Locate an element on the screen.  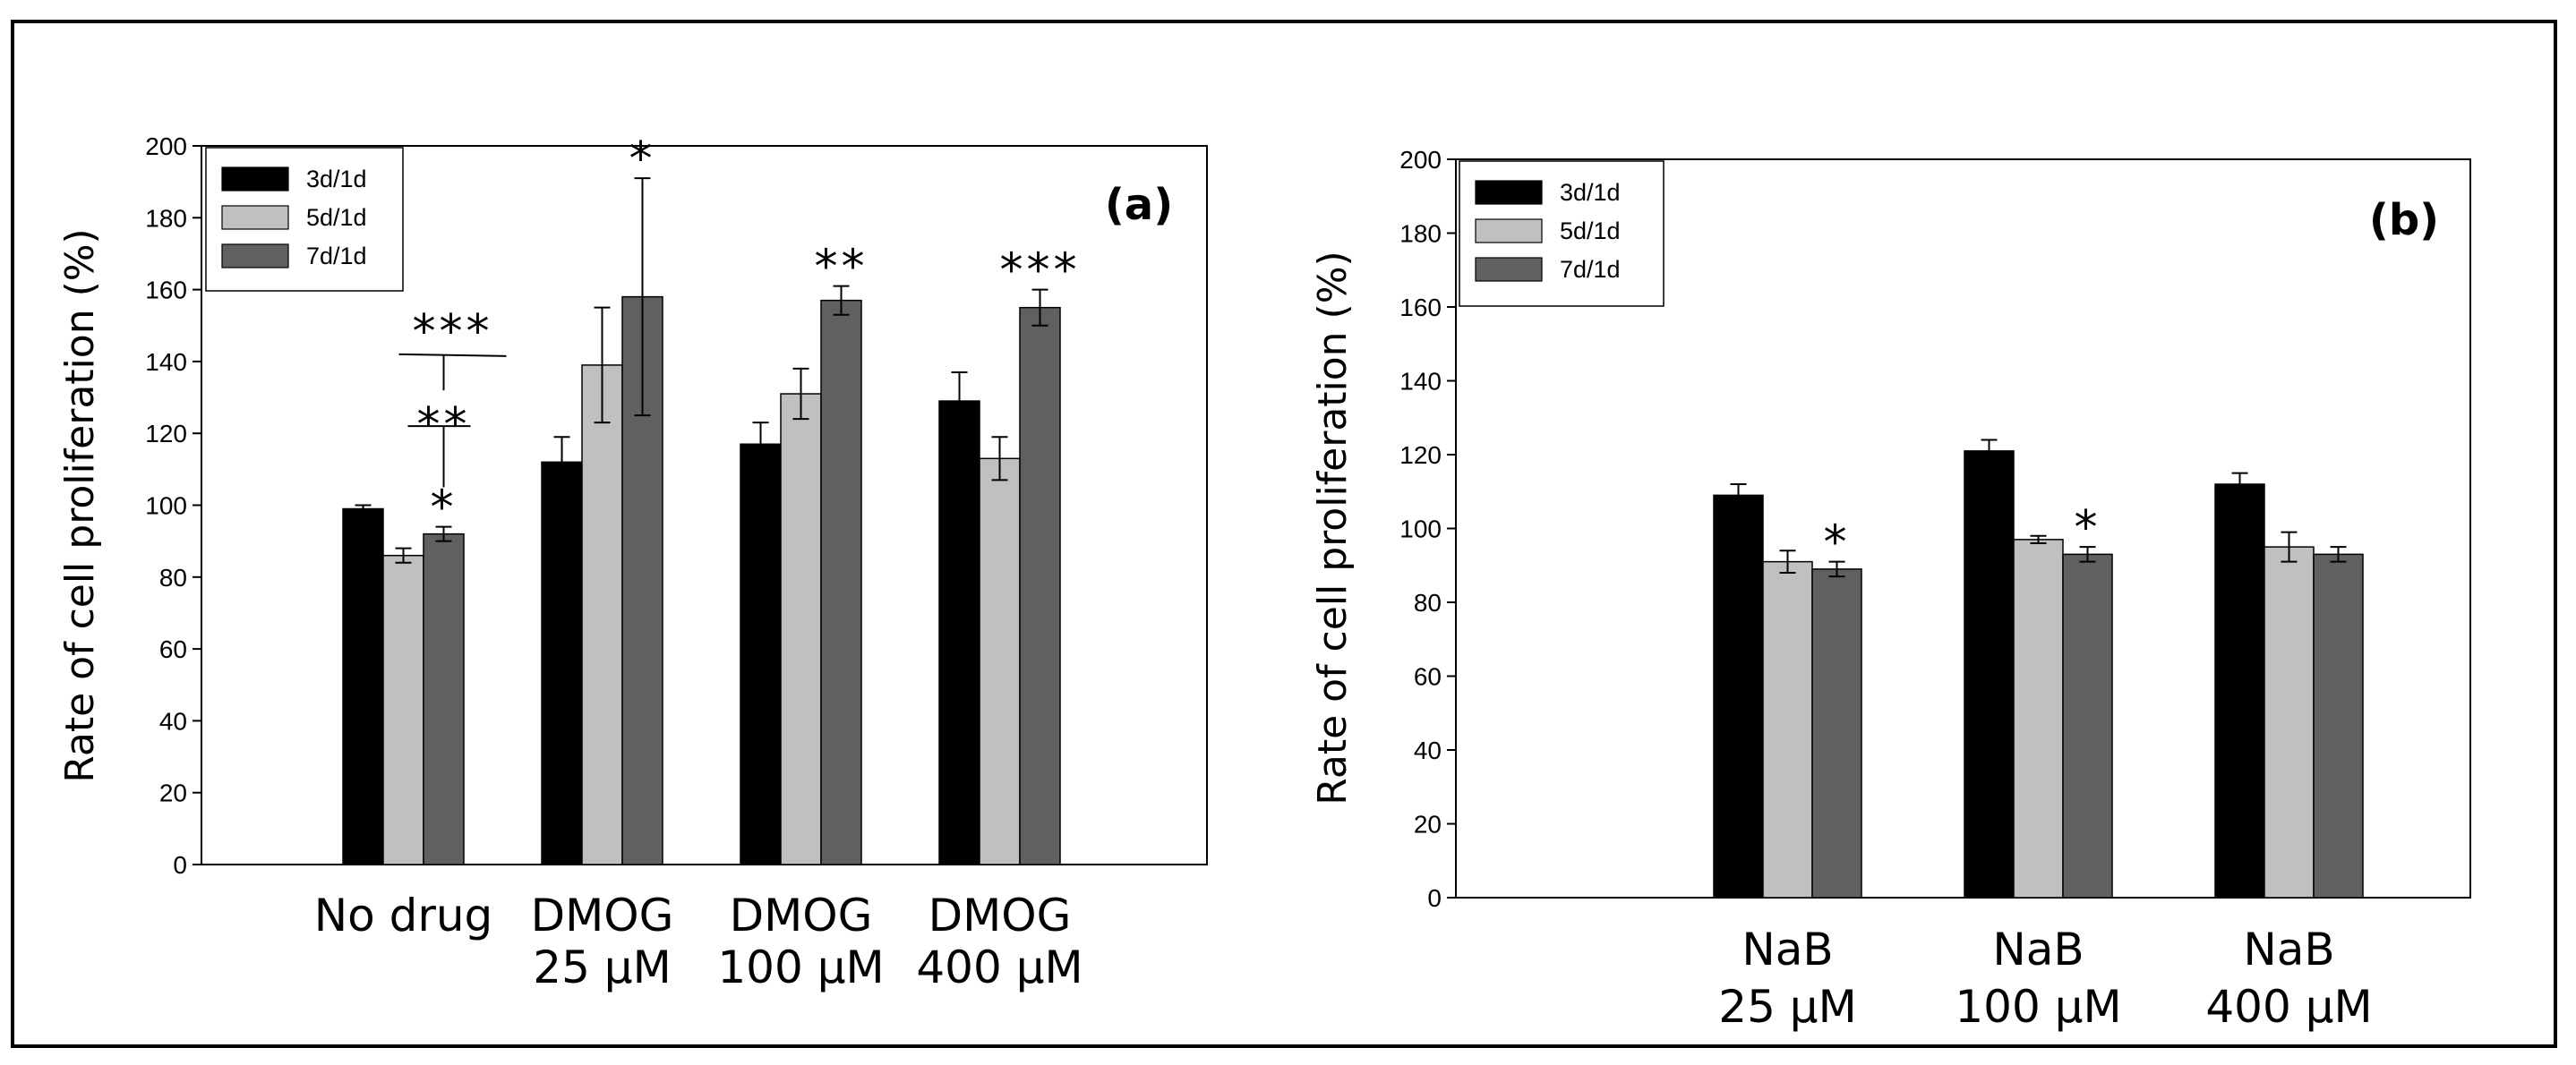
comparison-bracket is located at coordinates (452, 355).